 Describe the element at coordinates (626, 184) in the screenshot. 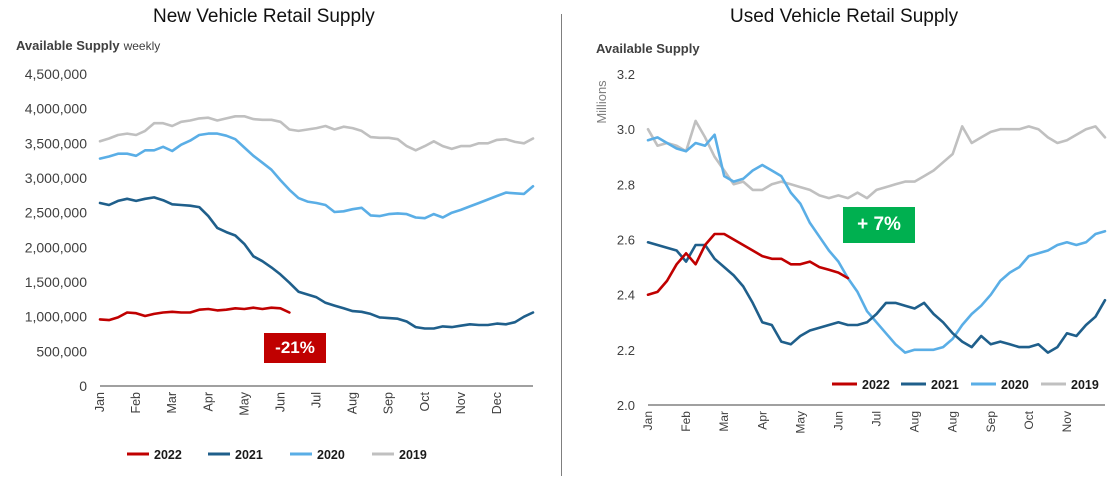

I see `used-vehicle-y-tick-label: 2.8` at that location.